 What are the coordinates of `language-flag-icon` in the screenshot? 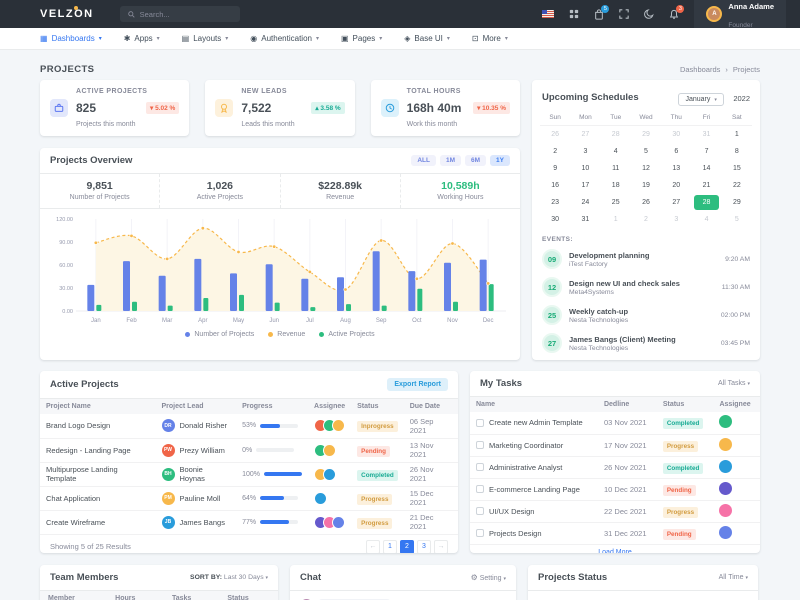 It's located at (548, 14).